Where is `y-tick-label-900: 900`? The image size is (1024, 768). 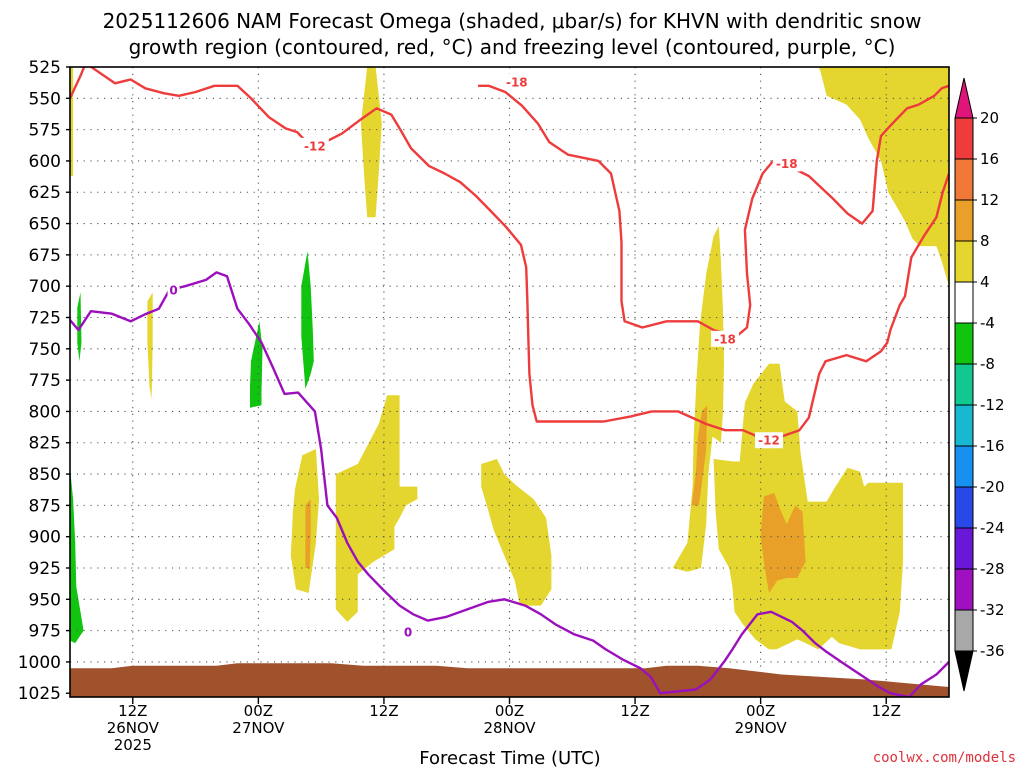
y-tick-label-900: 900 is located at coordinates (45, 538).